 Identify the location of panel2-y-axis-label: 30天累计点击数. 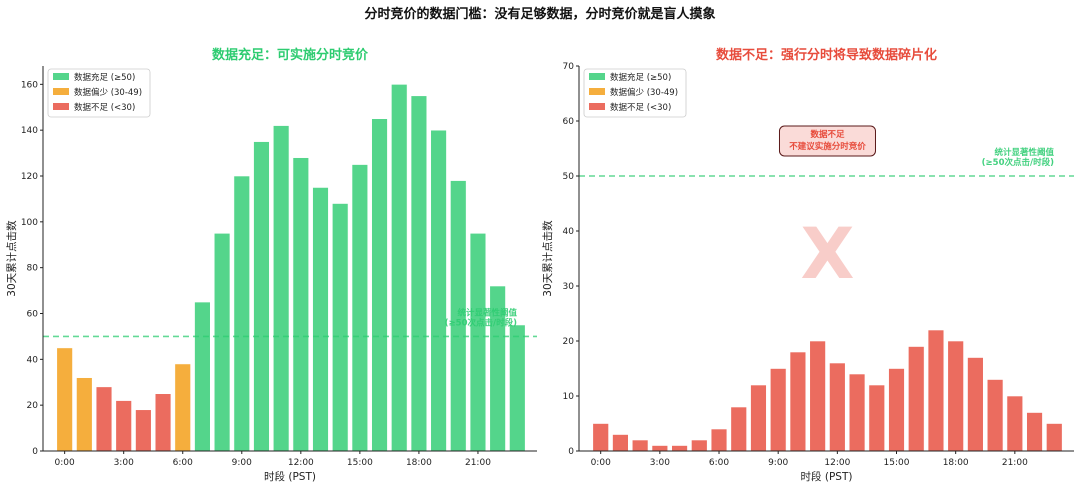
(547, 258).